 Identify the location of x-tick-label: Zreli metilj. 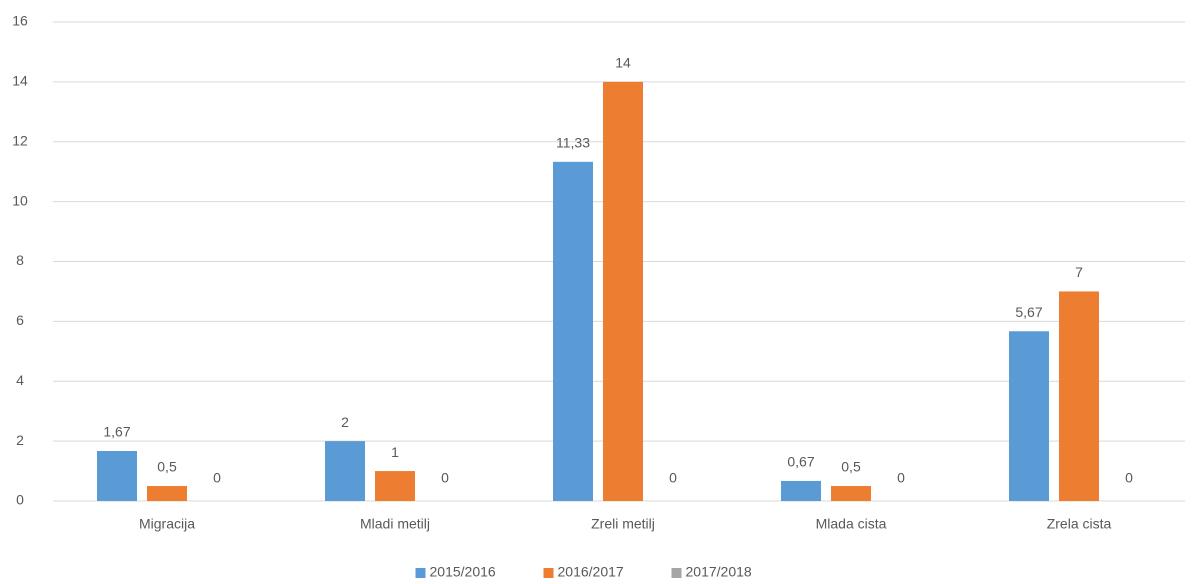
(623, 524).